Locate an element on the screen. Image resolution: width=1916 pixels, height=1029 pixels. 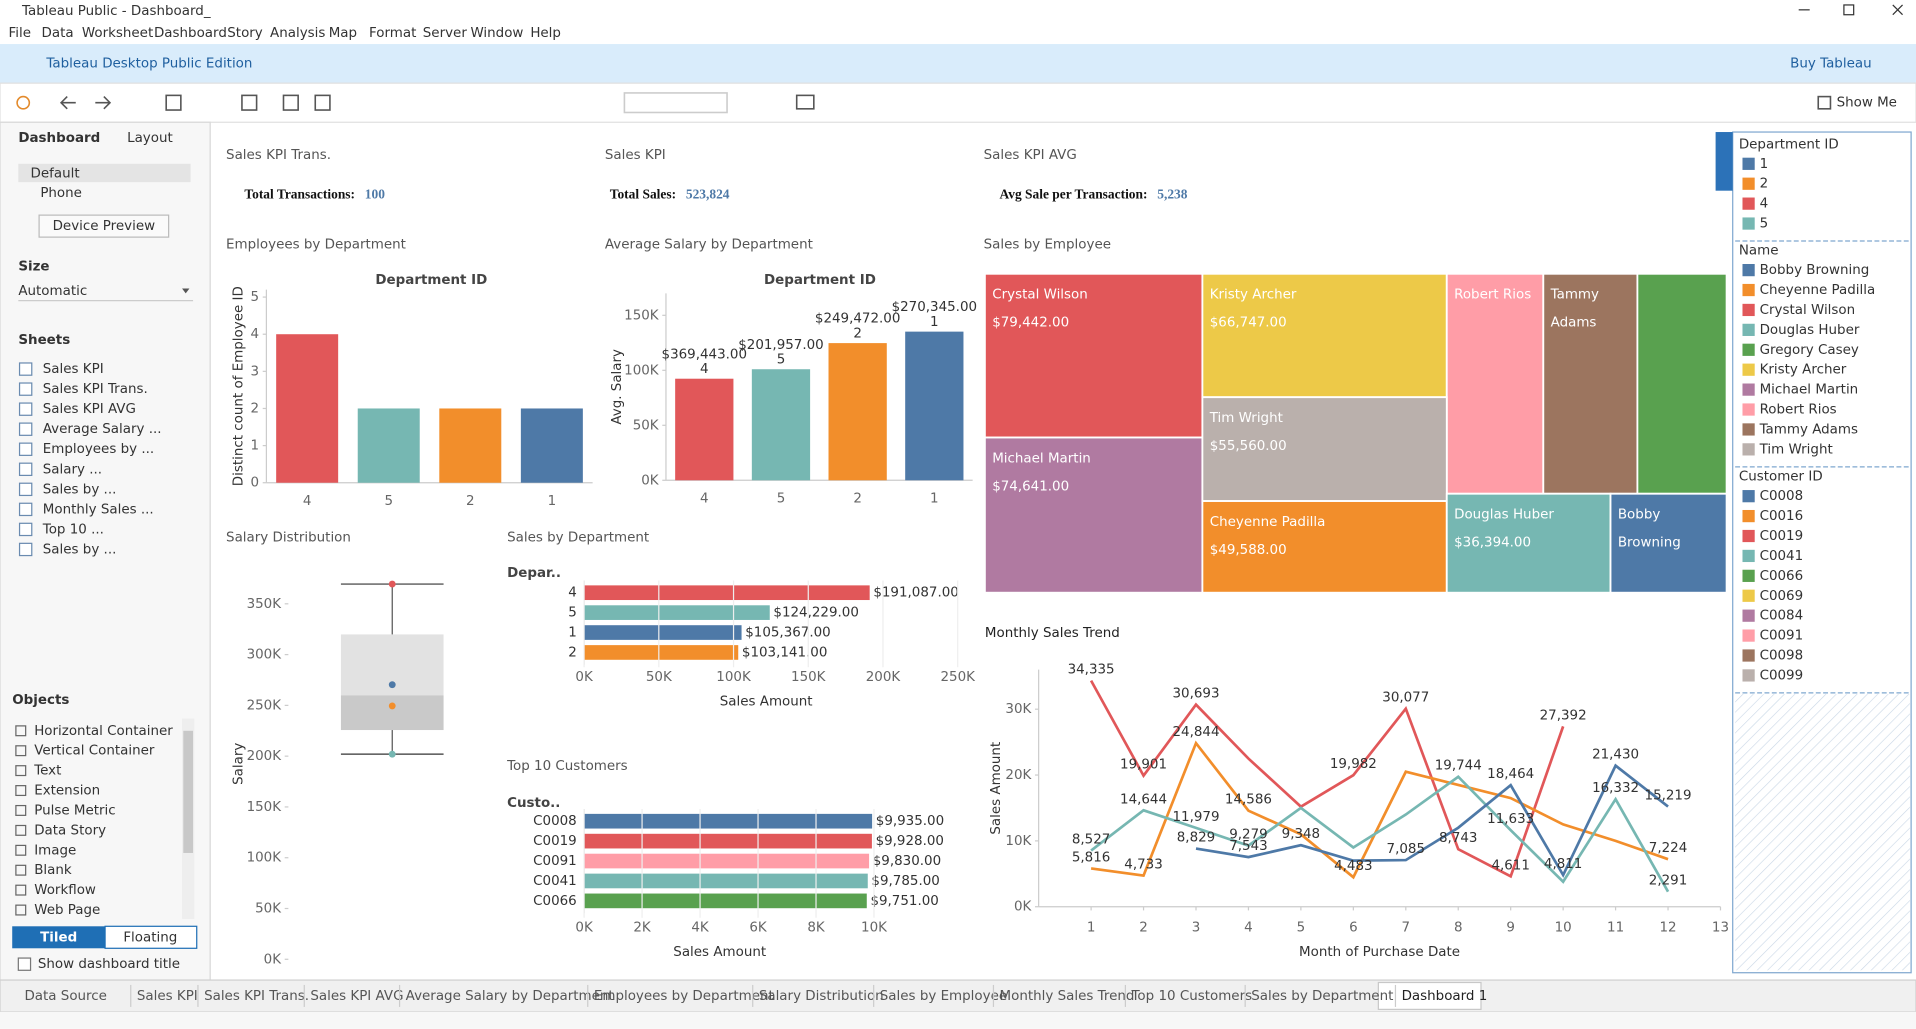
legend-item: Kristy Archer is located at coordinates (1803, 370).